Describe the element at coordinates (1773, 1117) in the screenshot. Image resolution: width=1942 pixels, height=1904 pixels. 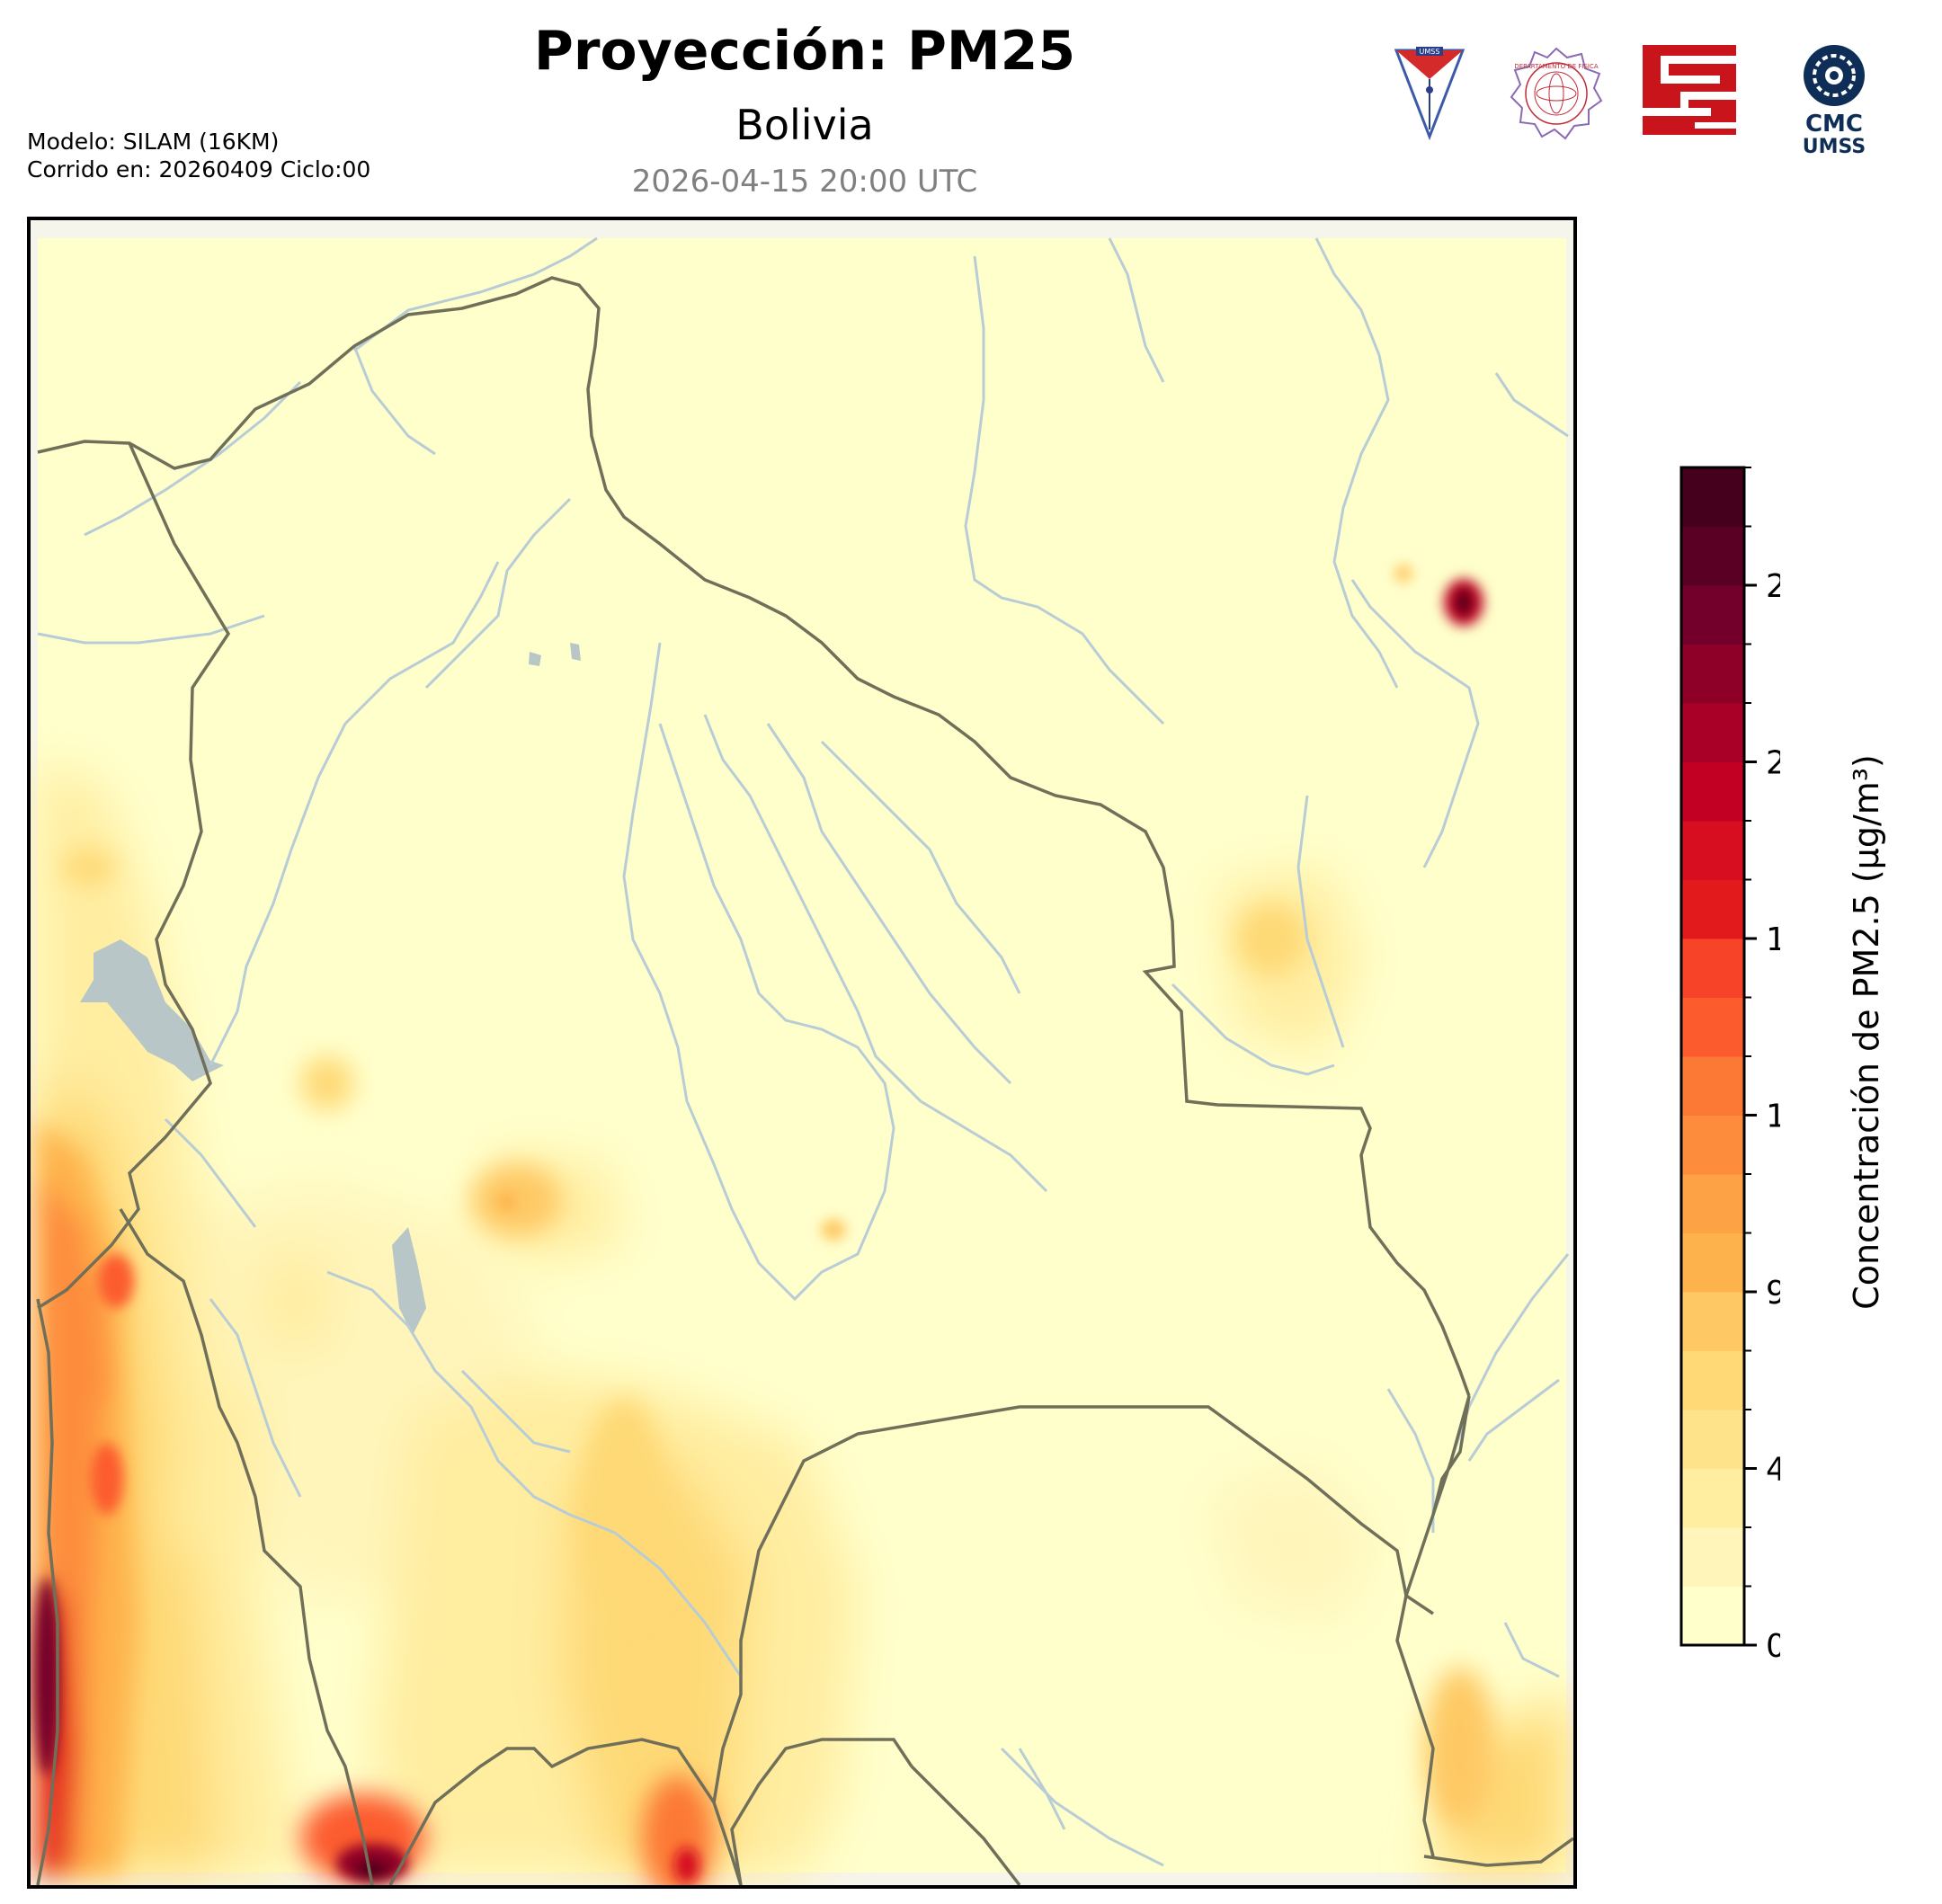
I see `colorbar-tick-label: 13.5` at that location.